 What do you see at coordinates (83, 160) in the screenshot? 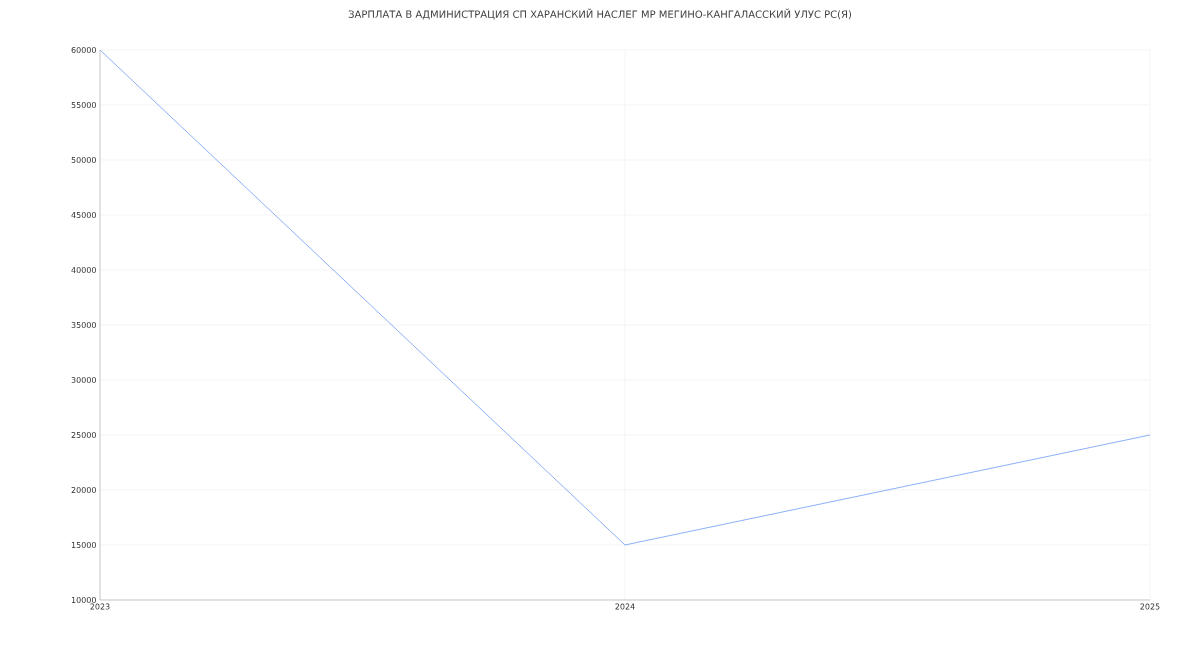
I see `y-tick-label: 50000` at bounding box center [83, 160].